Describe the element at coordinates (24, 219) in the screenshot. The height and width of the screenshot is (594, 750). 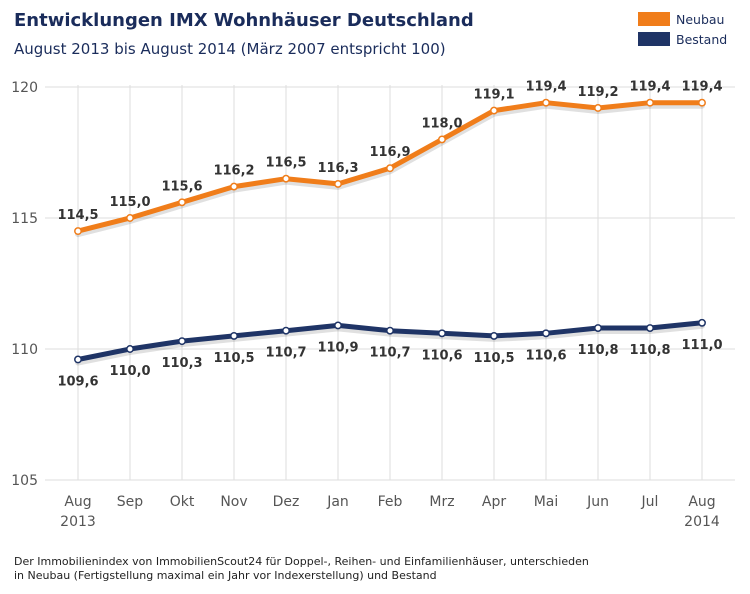
I see `y-tick-label: 115` at that location.